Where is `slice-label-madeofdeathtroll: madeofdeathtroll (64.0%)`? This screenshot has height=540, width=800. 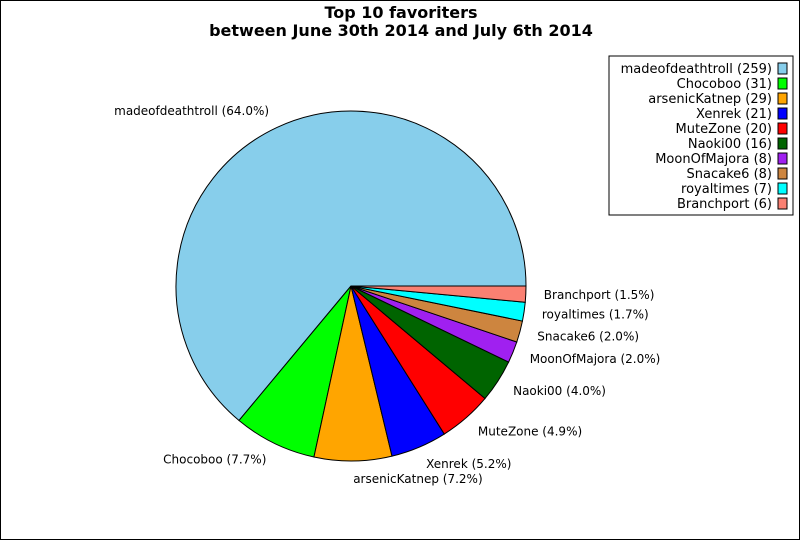
slice-label-madeofdeathtroll: madeofdeathtroll (64.0%) is located at coordinates (191, 111).